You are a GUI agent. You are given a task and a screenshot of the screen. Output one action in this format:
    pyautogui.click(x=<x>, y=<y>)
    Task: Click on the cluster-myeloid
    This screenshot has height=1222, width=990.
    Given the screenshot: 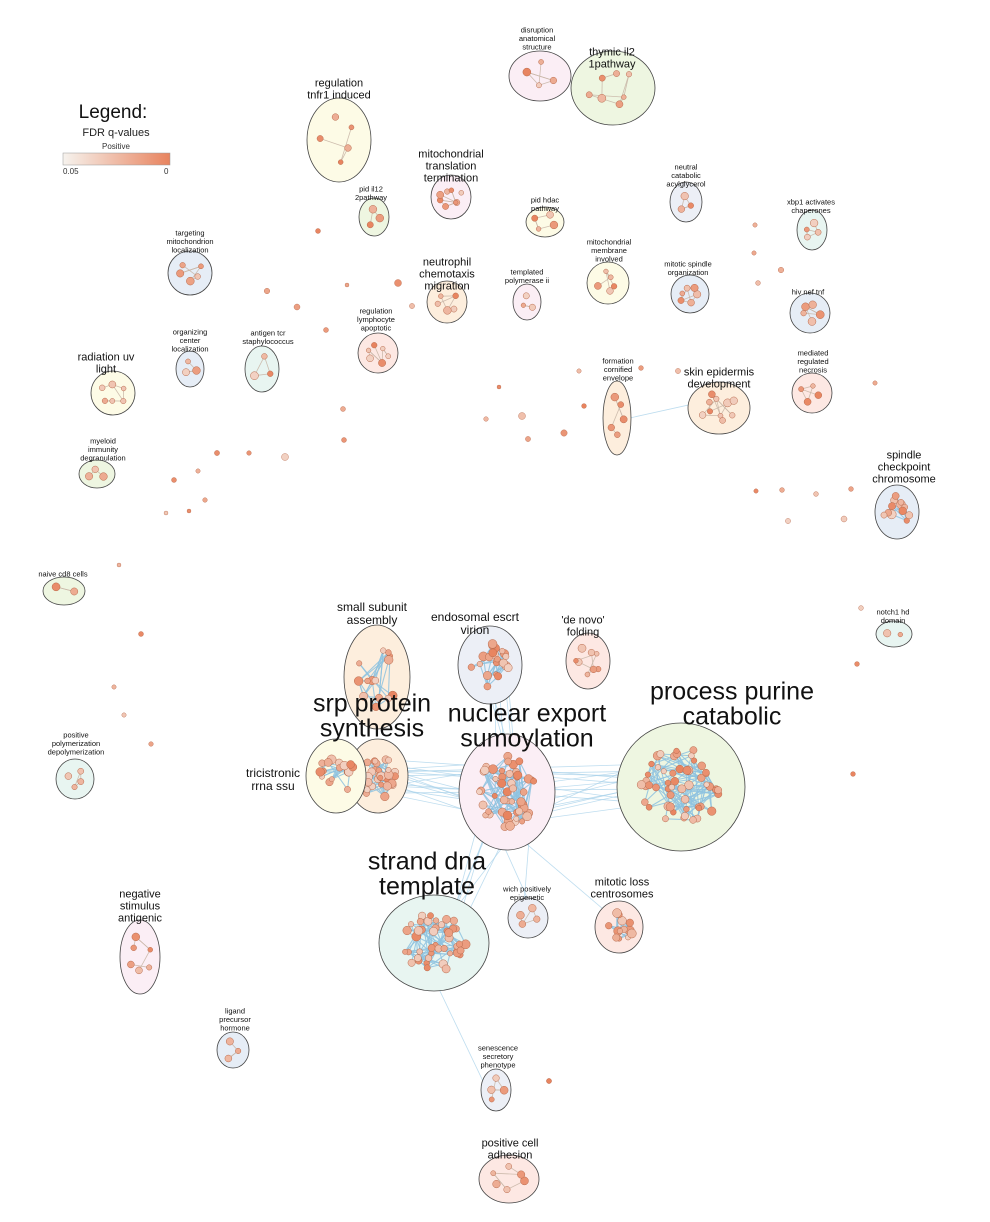 What is the action you would take?
    pyautogui.click(x=97, y=474)
    